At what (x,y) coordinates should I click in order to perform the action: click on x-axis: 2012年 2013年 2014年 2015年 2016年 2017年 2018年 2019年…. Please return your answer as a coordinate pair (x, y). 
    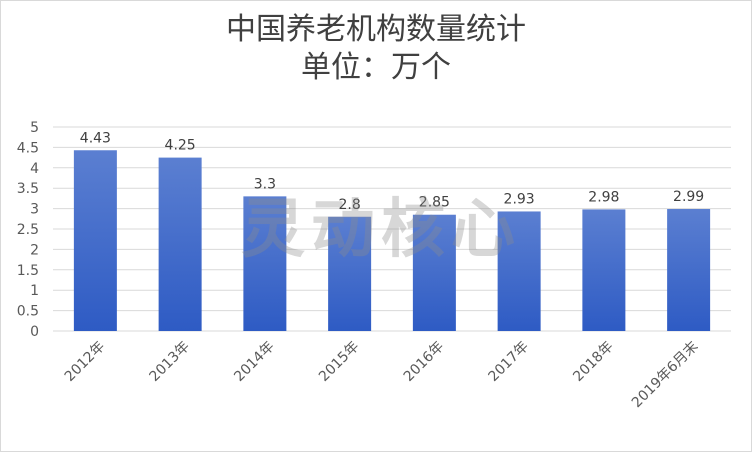
    Looking at the image, I should click on (382, 375).